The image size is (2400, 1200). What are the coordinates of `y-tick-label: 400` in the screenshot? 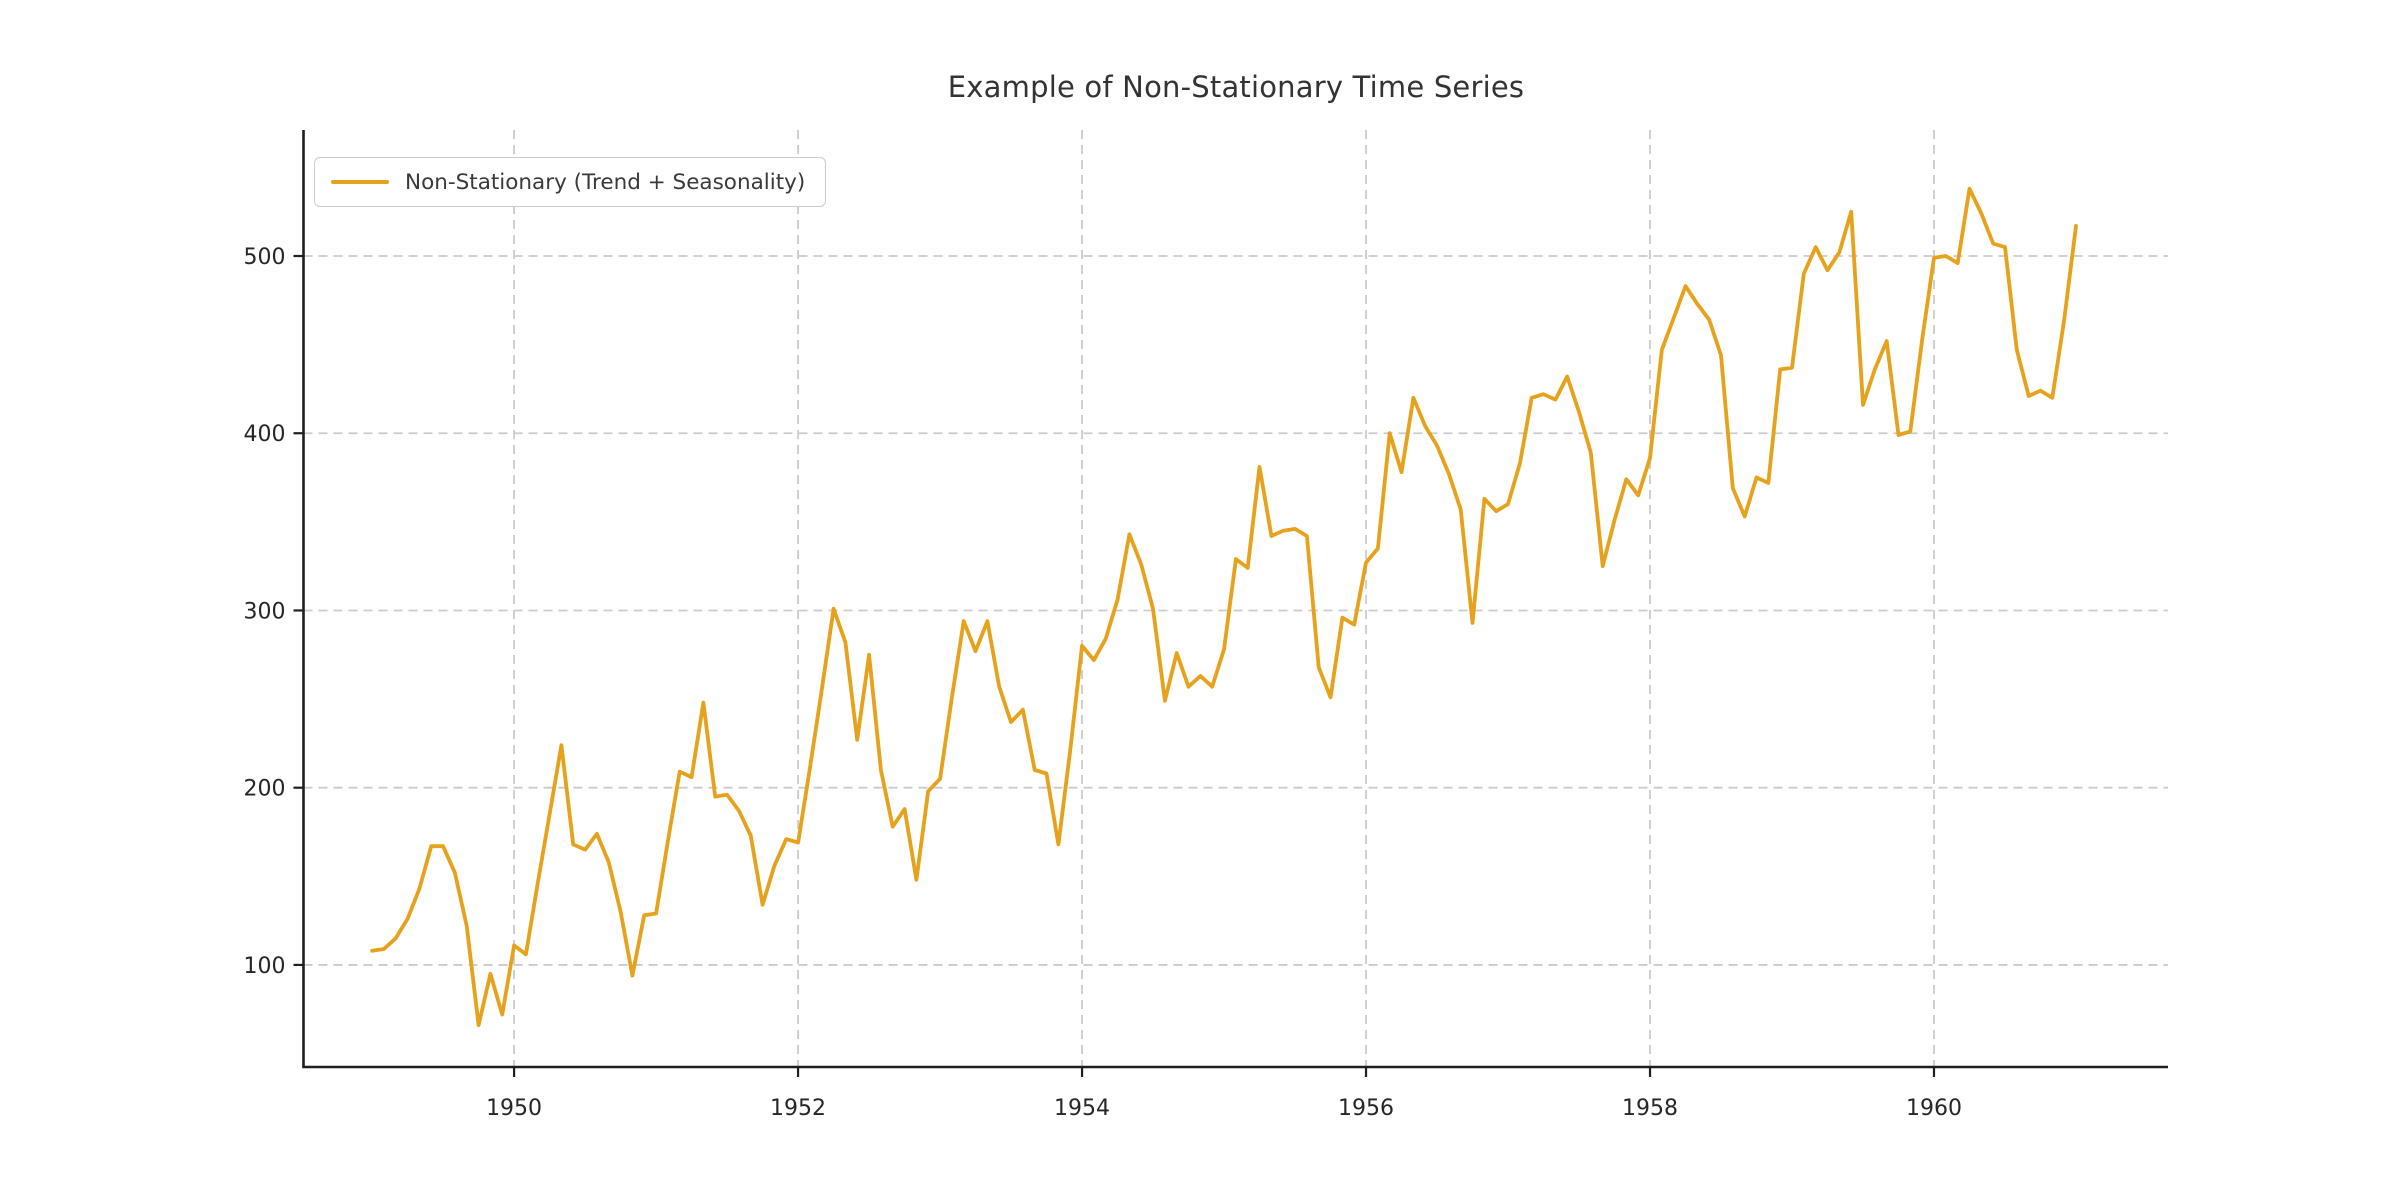 It's located at (265, 434).